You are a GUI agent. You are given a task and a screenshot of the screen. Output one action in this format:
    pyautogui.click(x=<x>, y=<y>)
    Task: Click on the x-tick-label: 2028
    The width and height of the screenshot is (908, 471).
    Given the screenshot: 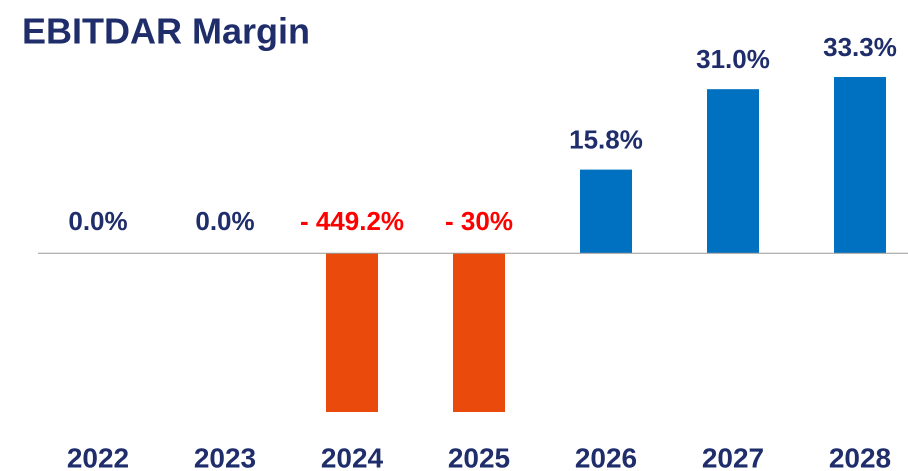 What is the action you would take?
    pyautogui.click(x=860, y=456)
    